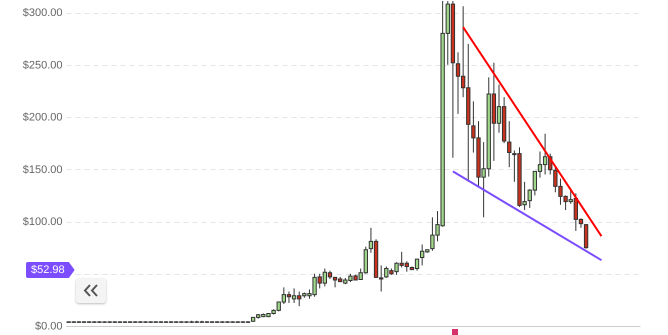 Image resolution: width=668 pixels, height=335 pixels. Describe the element at coordinates (50, 270) in the screenshot. I see `text: $52.98` at that location.